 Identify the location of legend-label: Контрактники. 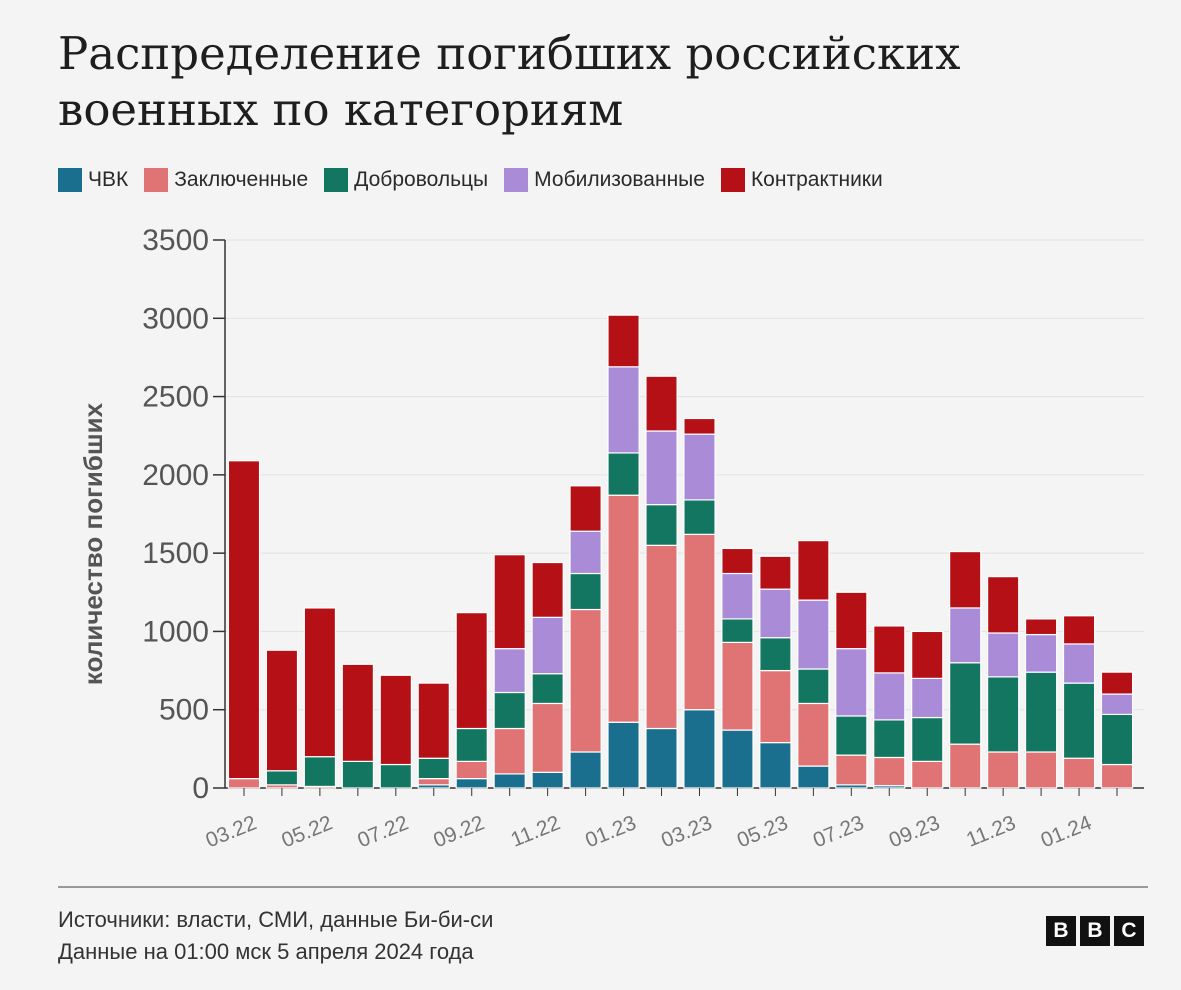
(816, 179).